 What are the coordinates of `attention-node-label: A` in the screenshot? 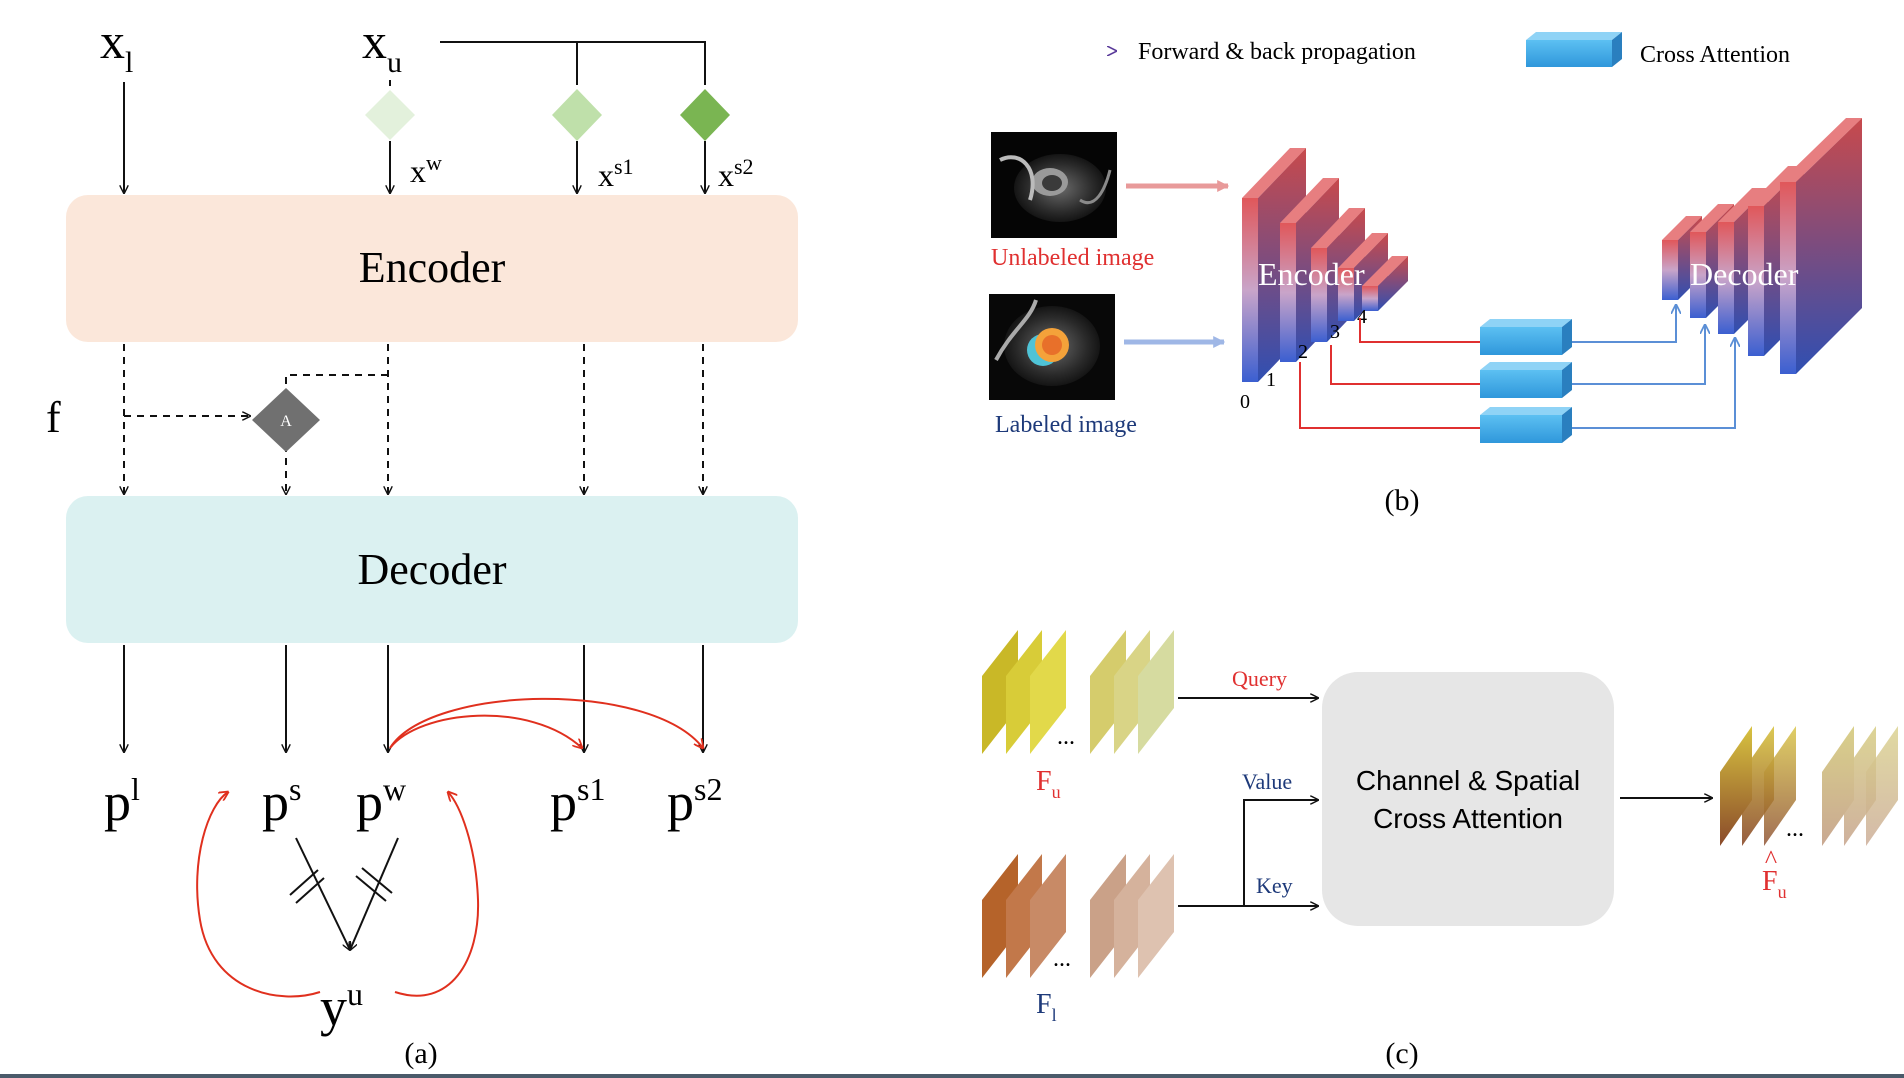 It's located at (286, 421).